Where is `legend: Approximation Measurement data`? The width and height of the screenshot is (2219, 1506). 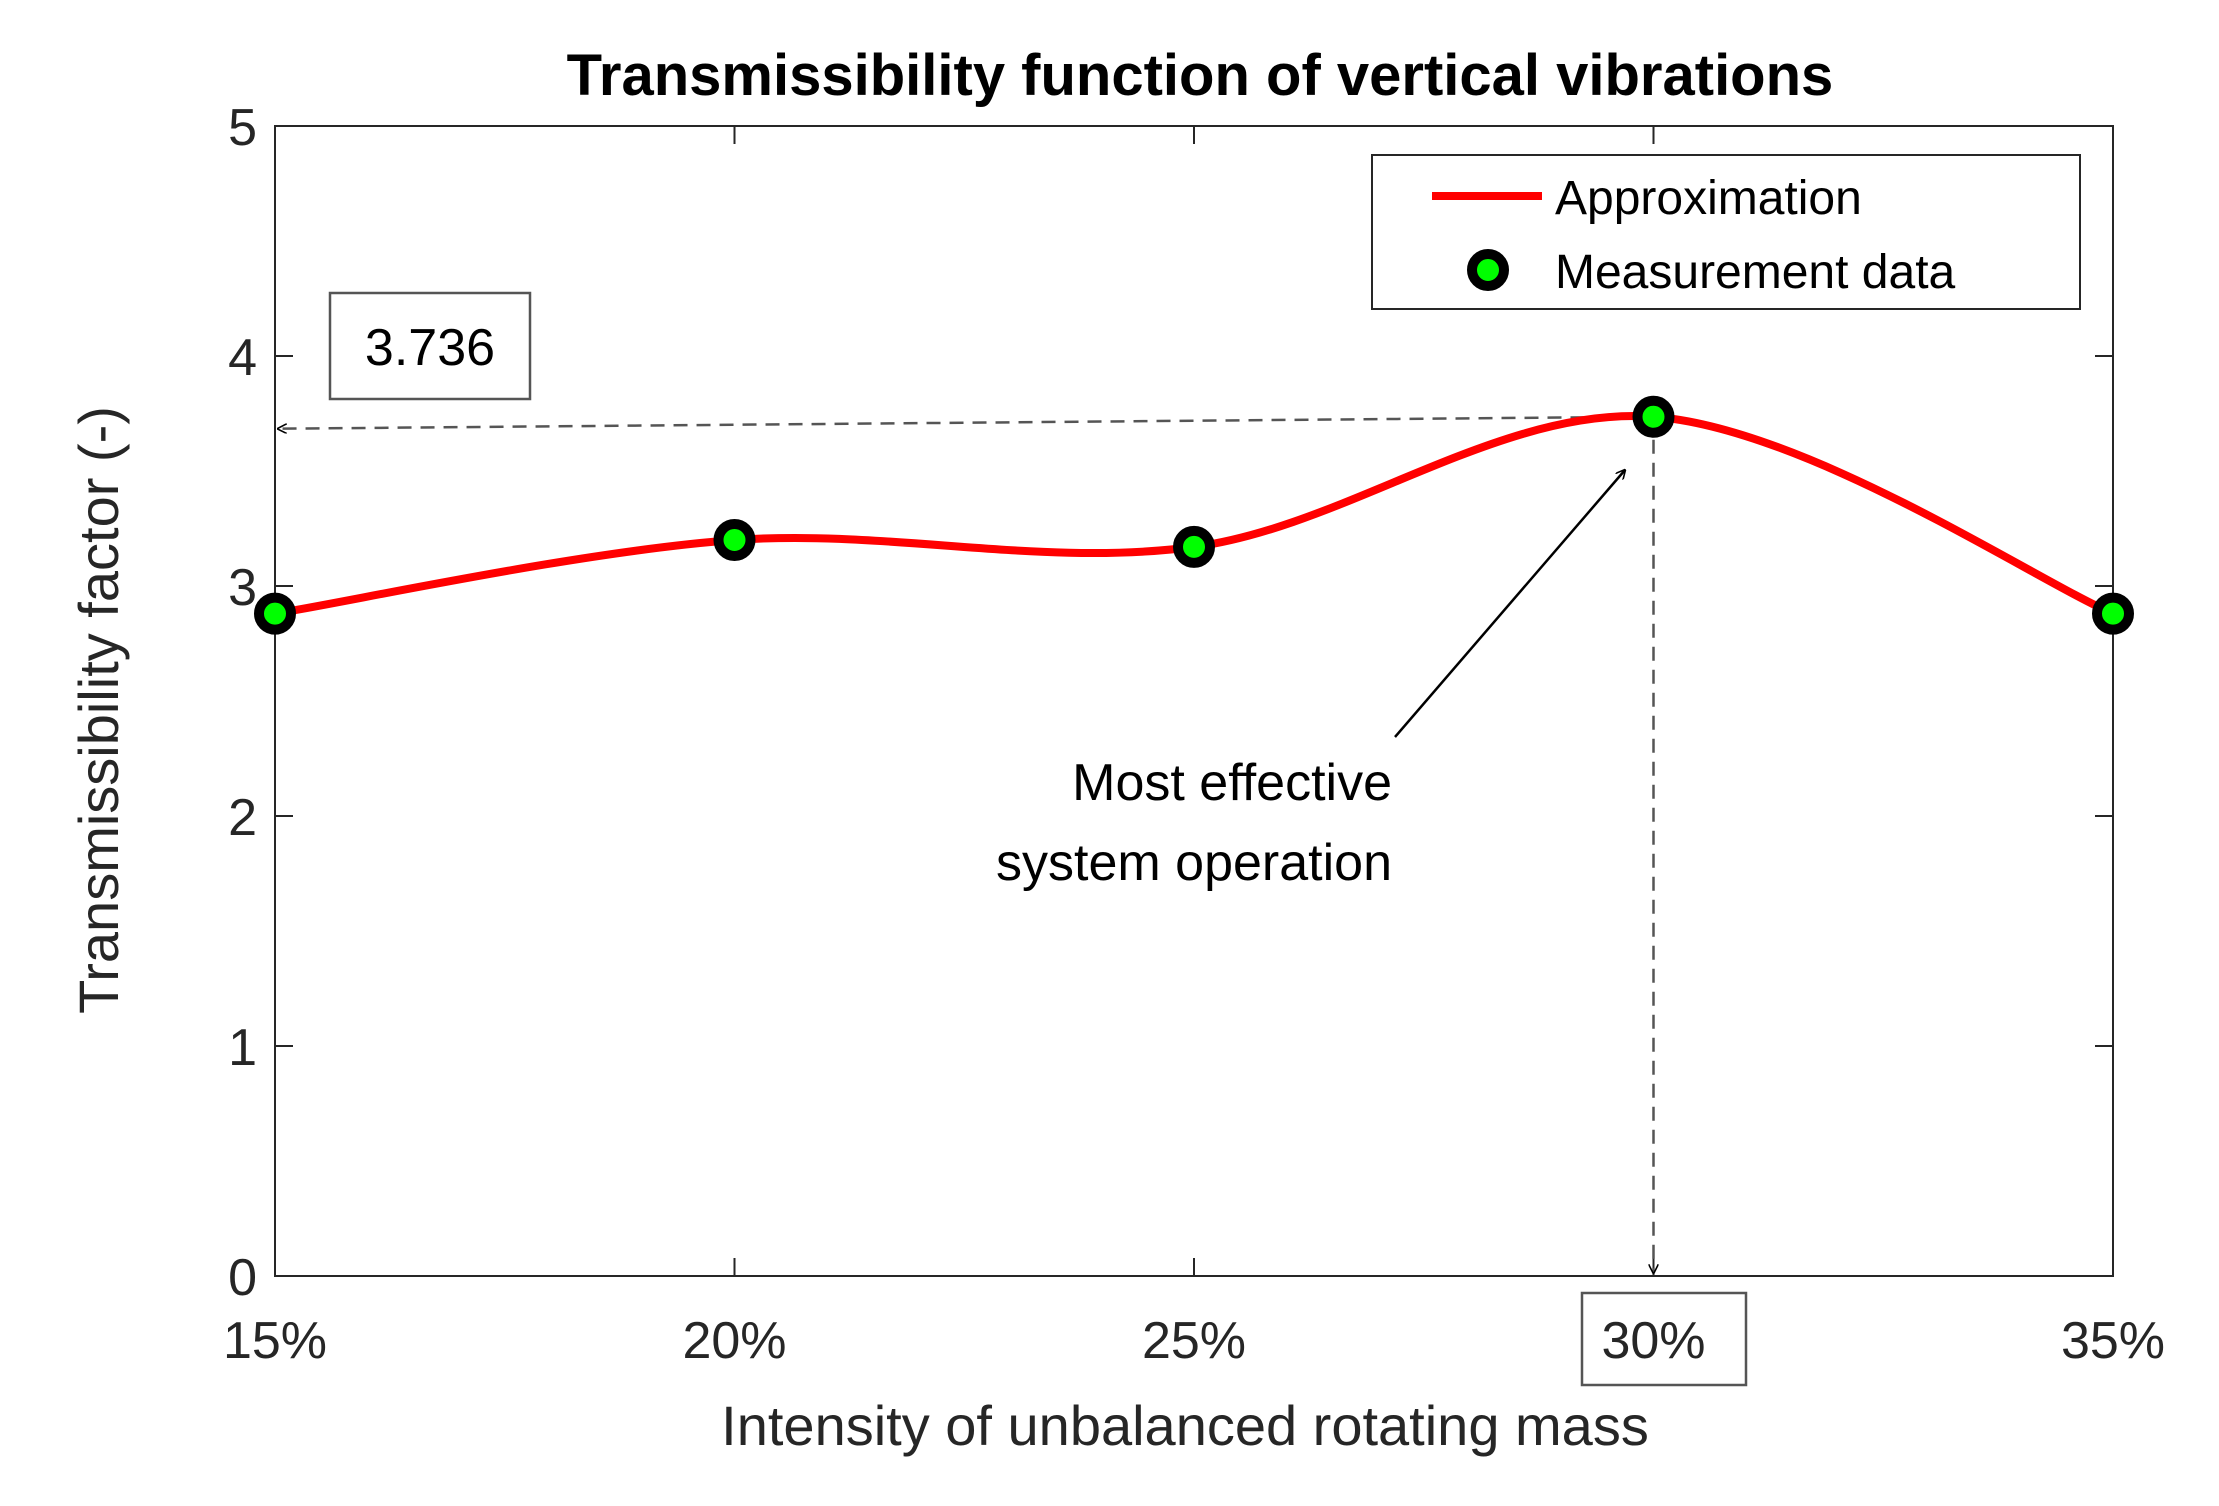 legend: Approximation Measurement data is located at coordinates (1726, 232).